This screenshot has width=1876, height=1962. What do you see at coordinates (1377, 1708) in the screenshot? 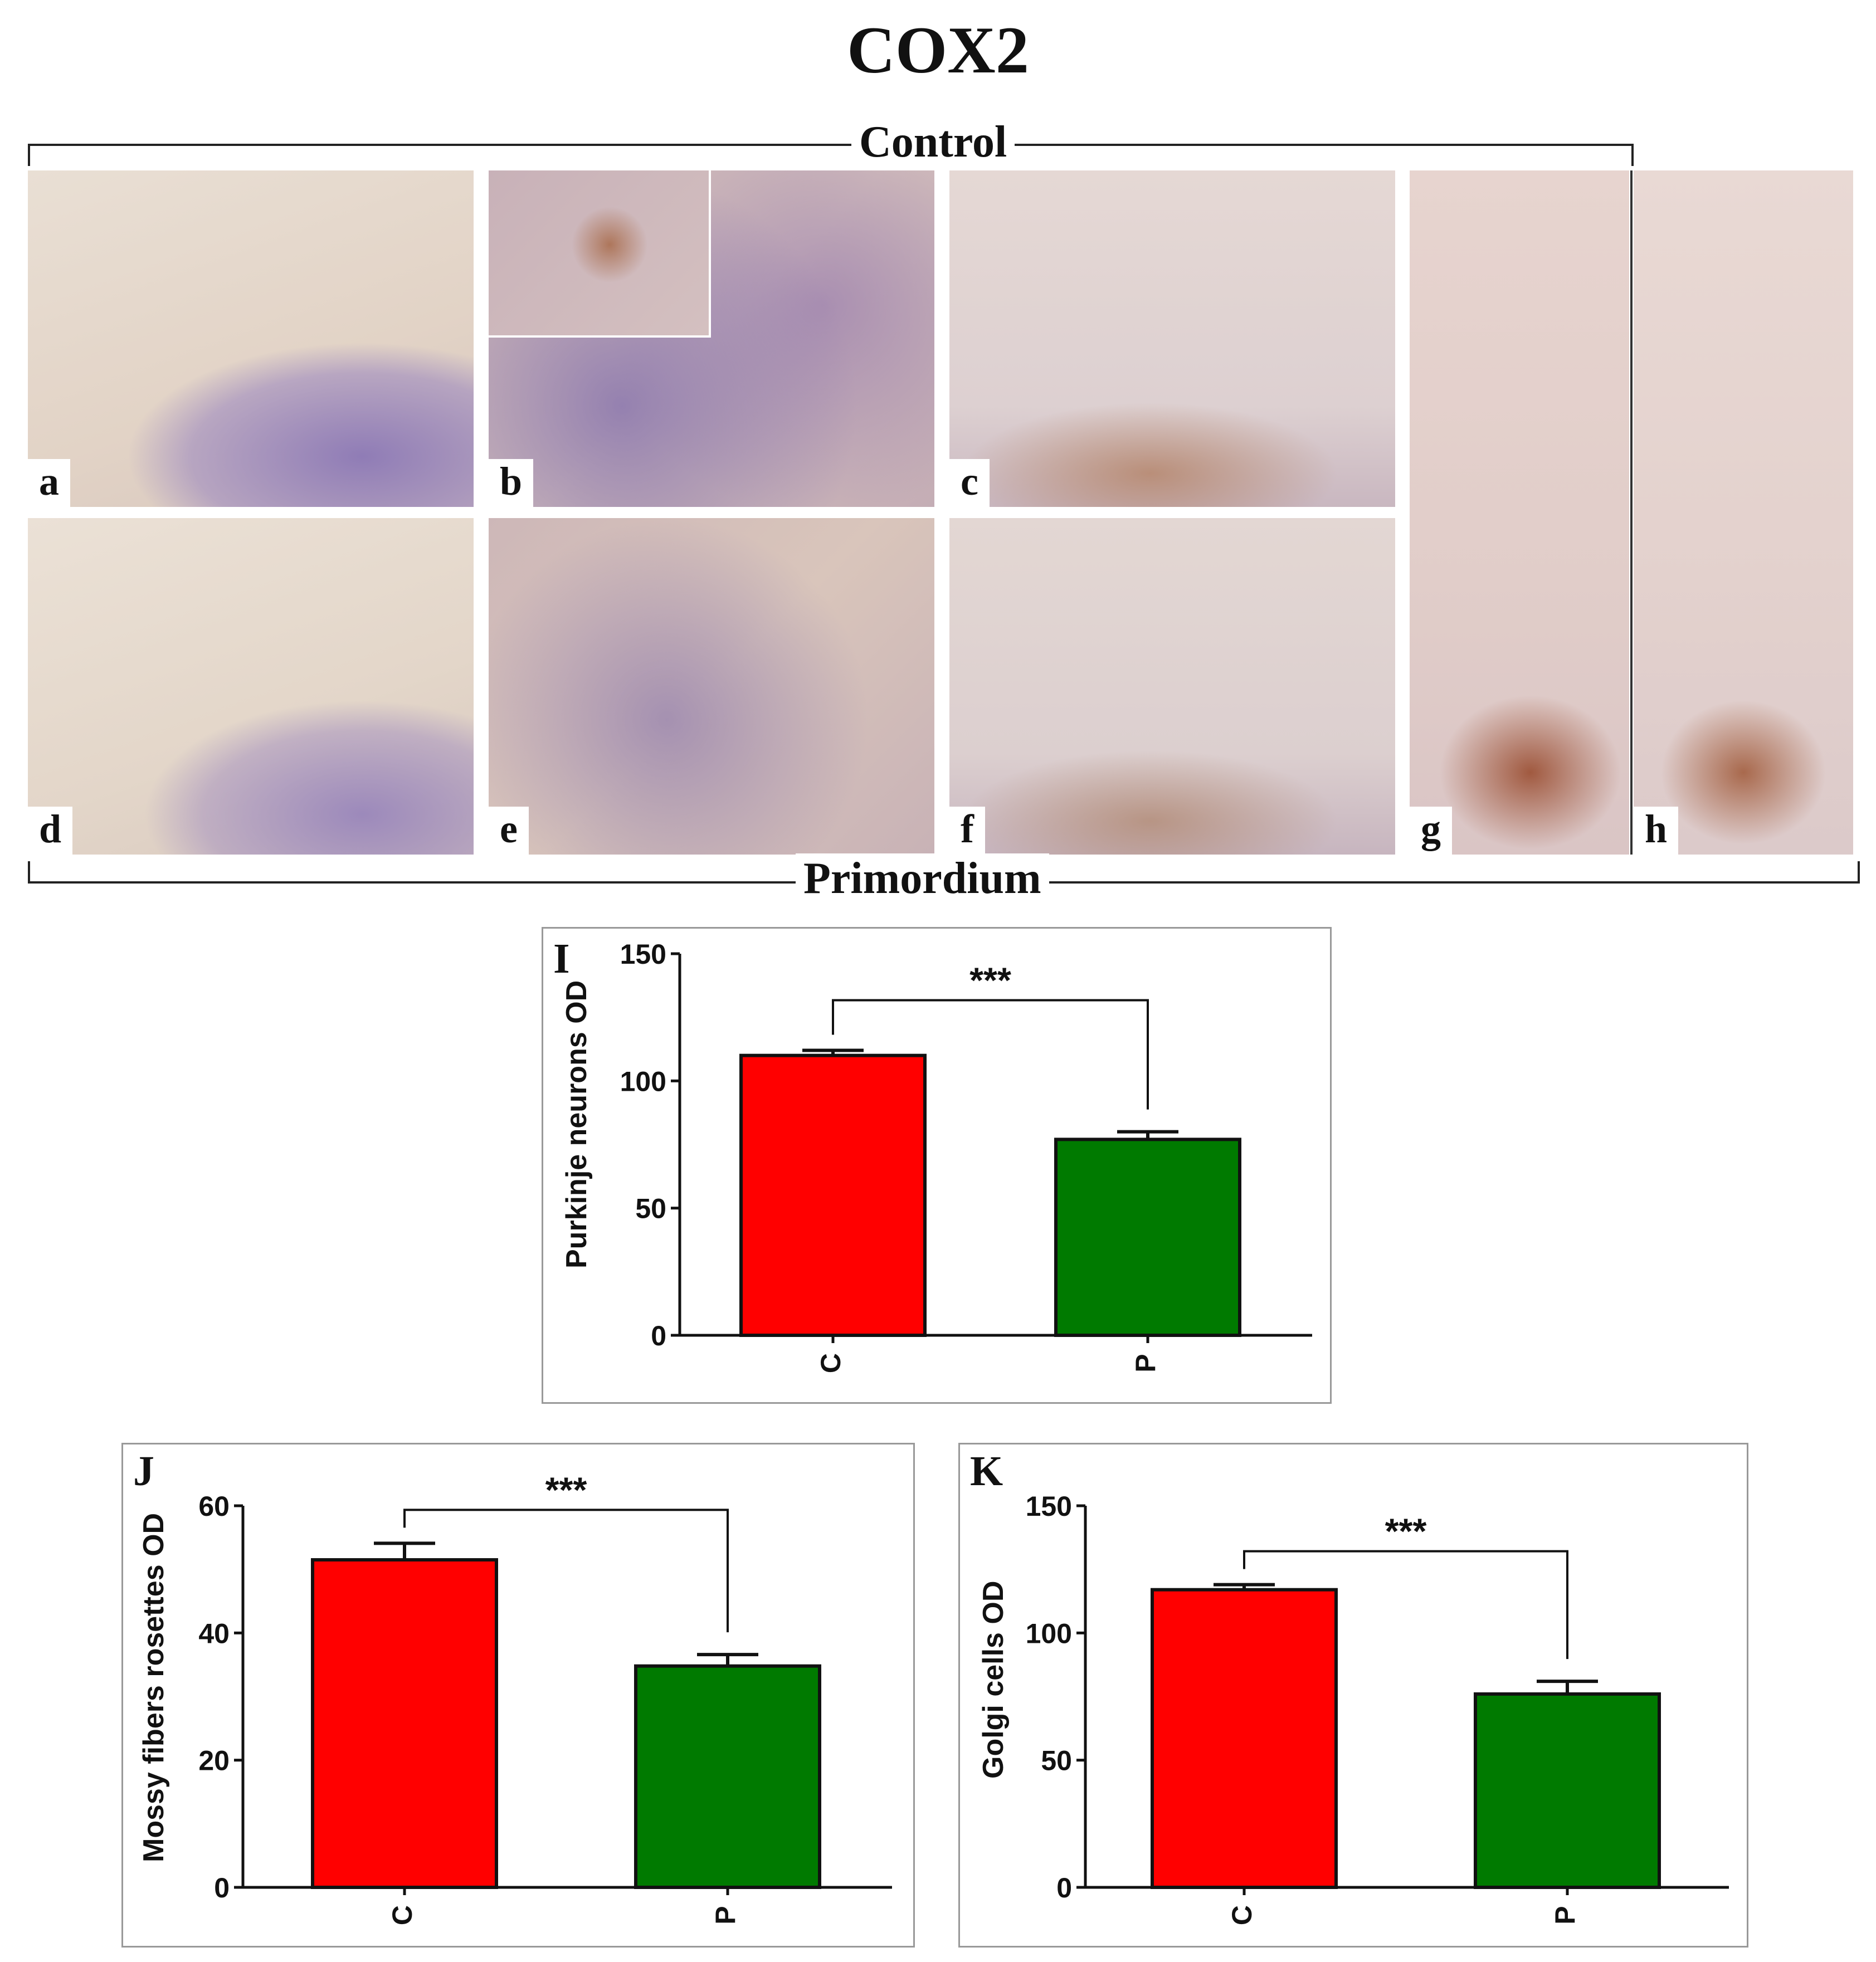
I see `chart-K: 0 50 100 150 C P ***` at bounding box center [1377, 1708].